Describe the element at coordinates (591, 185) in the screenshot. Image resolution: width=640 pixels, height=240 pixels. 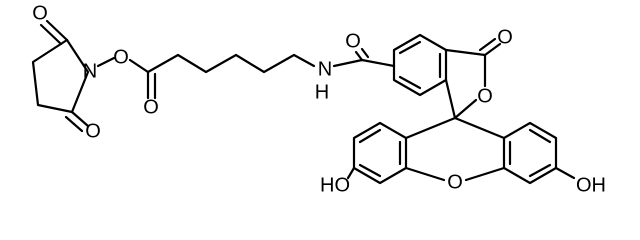
I see `atom-label: OH` at that location.